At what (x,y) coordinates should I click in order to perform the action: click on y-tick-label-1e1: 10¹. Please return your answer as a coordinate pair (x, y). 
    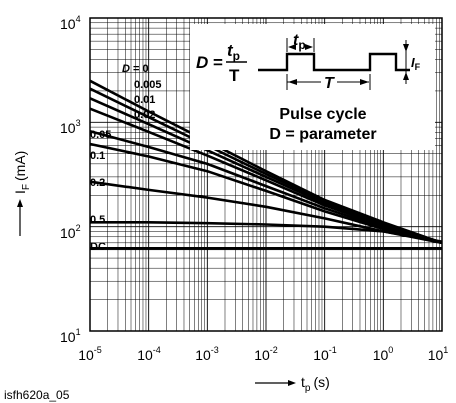
    Looking at the image, I should click on (70, 336).